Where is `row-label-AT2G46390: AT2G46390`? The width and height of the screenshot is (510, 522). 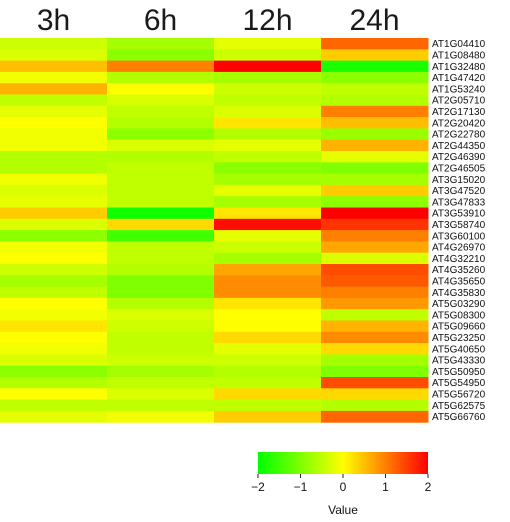
row-label-AT2G46390: AT2G46390 is located at coordinates (459, 157).